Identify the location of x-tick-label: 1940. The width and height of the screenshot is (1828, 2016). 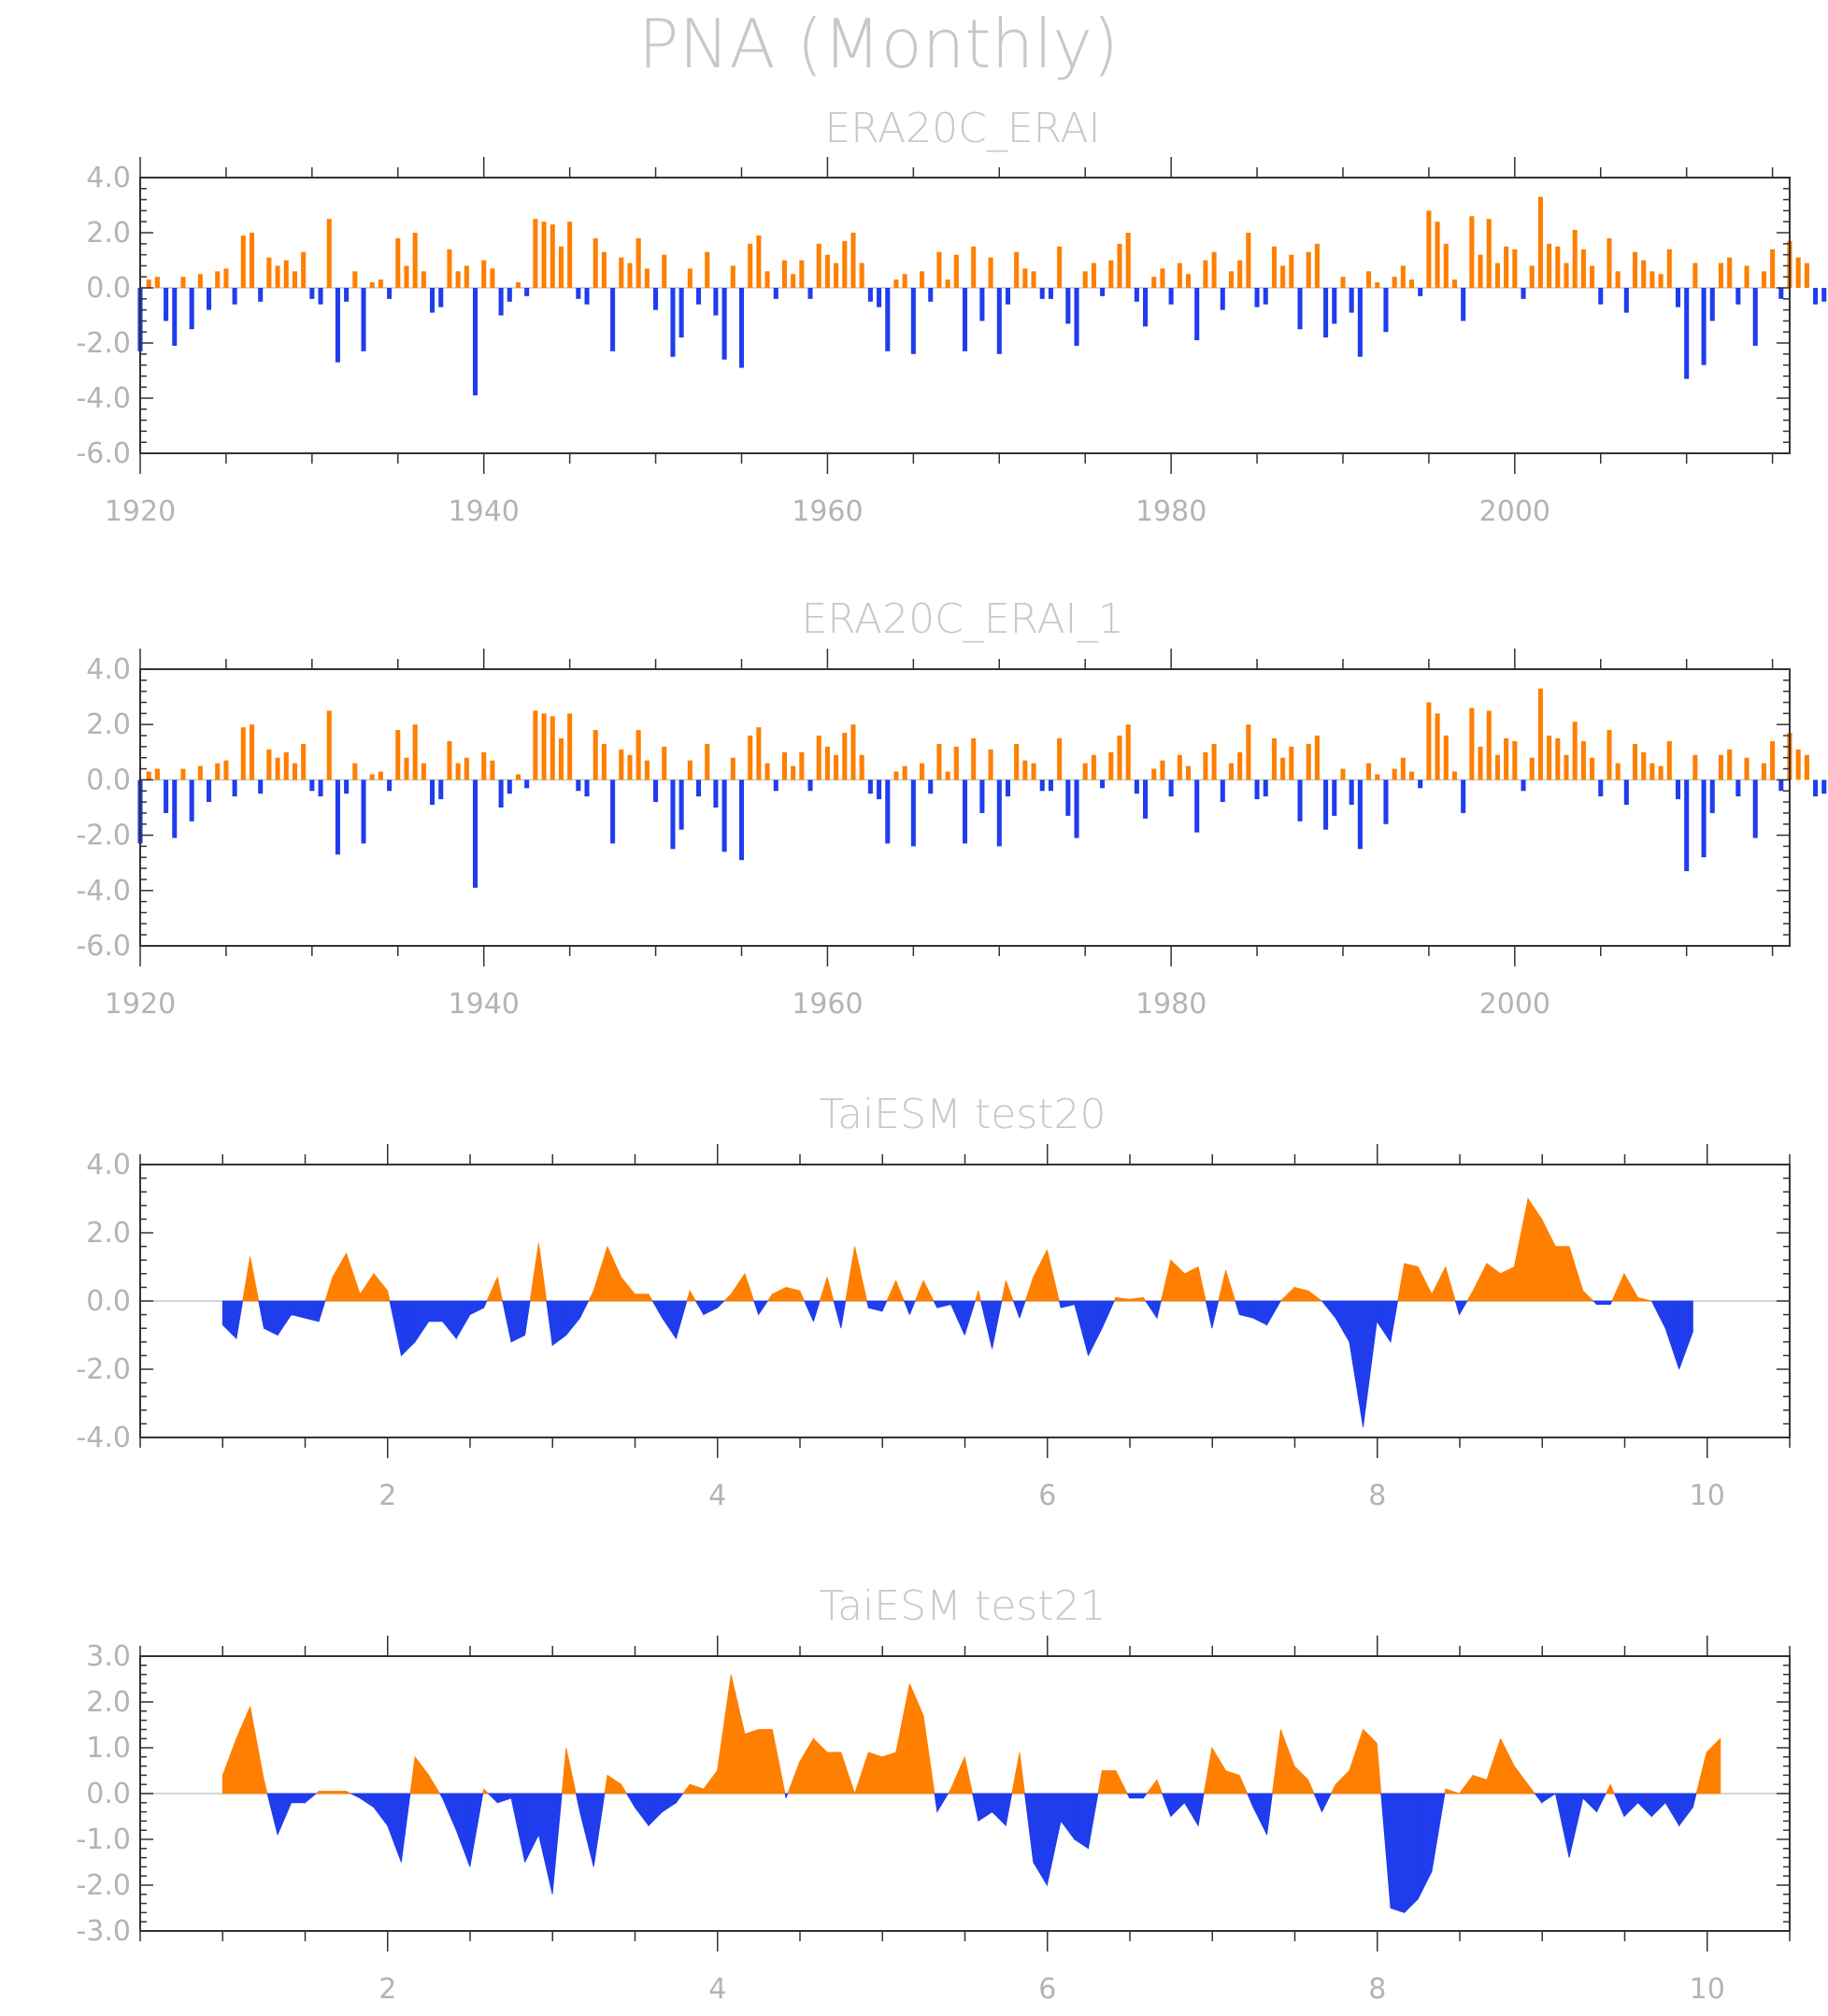
(485, 1005).